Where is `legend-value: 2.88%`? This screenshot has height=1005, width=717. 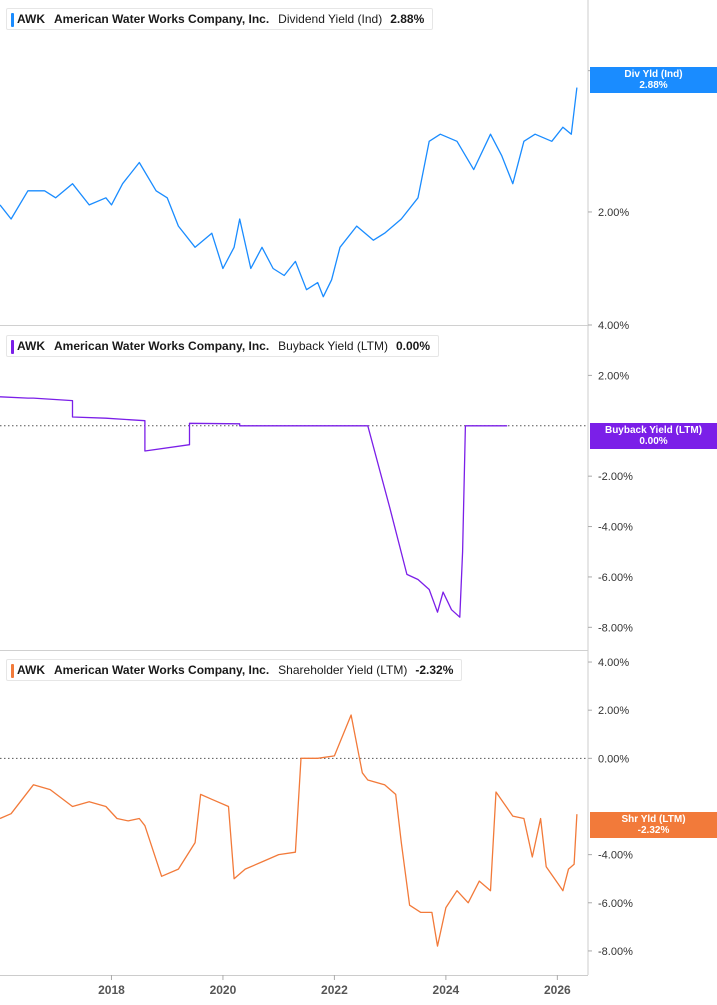 legend-value: 2.88% is located at coordinates (407, 19).